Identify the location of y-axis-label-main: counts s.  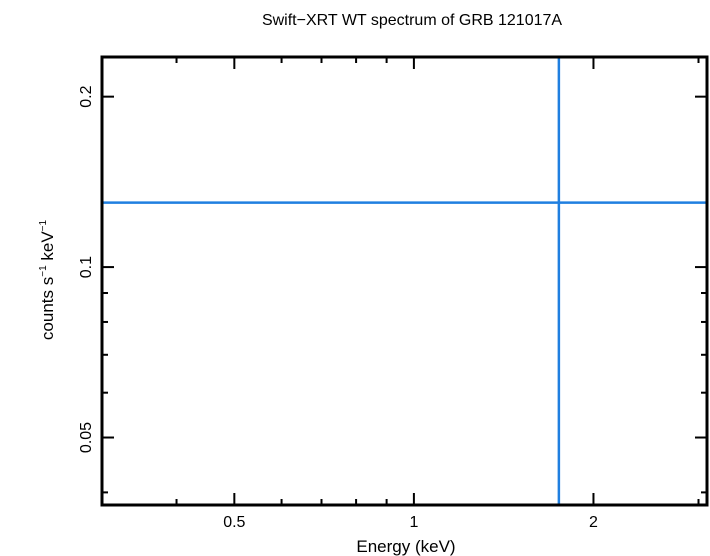
(47, 308).